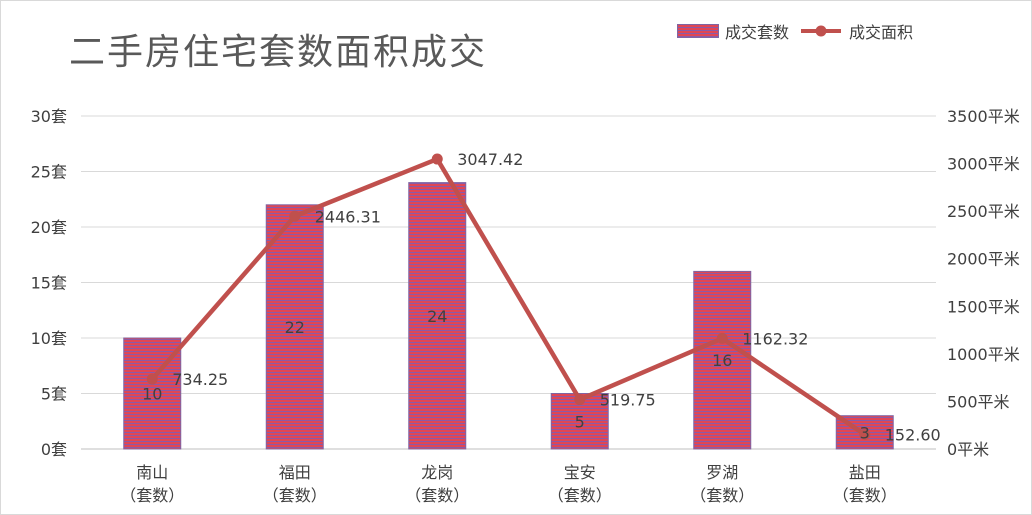  What do you see at coordinates (200, 379) in the screenshot?
I see `line-data-label: 734.25` at bounding box center [200, 379].